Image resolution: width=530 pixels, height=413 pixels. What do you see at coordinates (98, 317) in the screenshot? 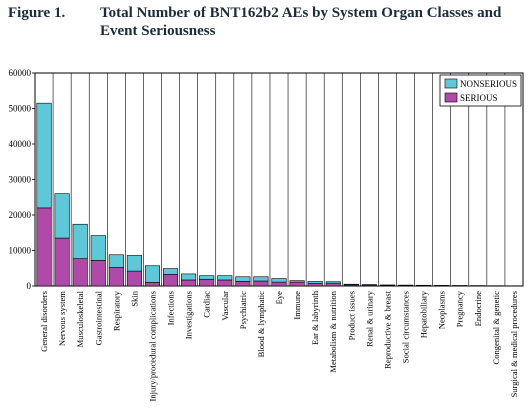
I see `x-category-label: Gastrointestinal` at bounding box center [98, 317].